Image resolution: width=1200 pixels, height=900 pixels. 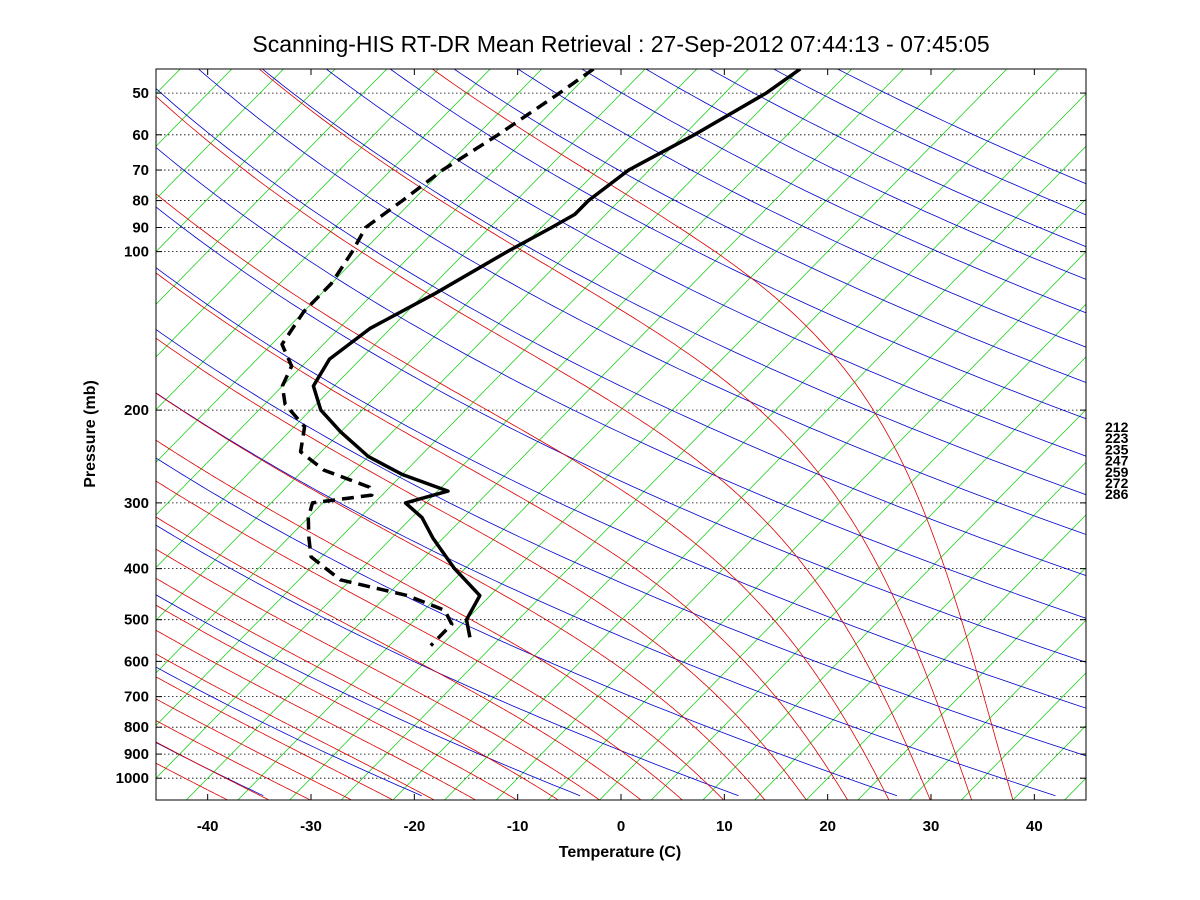 I want to click on theta-e-label: 247, so click(x=1117, y=461).